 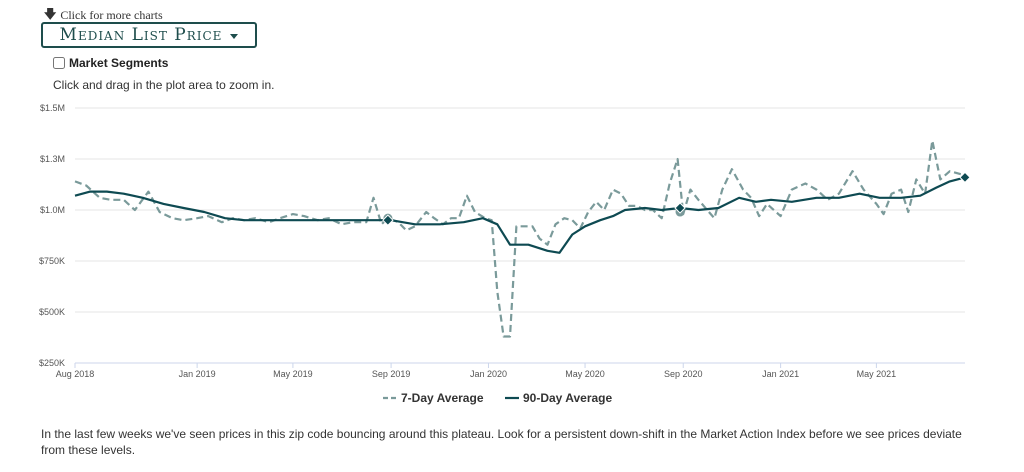 What do you see at coordinates (442, 398) in the screenshot?
I see `legend-7-day-label: 7-Day Average` at bounding box center [442, 398].